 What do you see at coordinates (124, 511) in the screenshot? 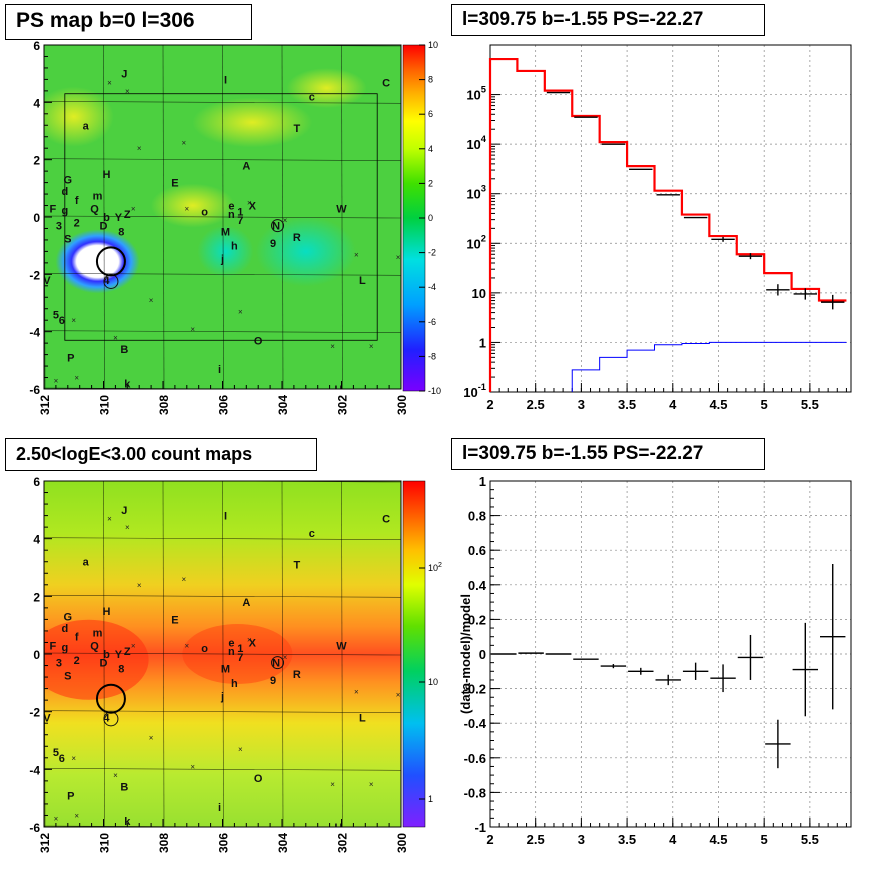
I see `source-label: J` at bounding box center [124, 511].